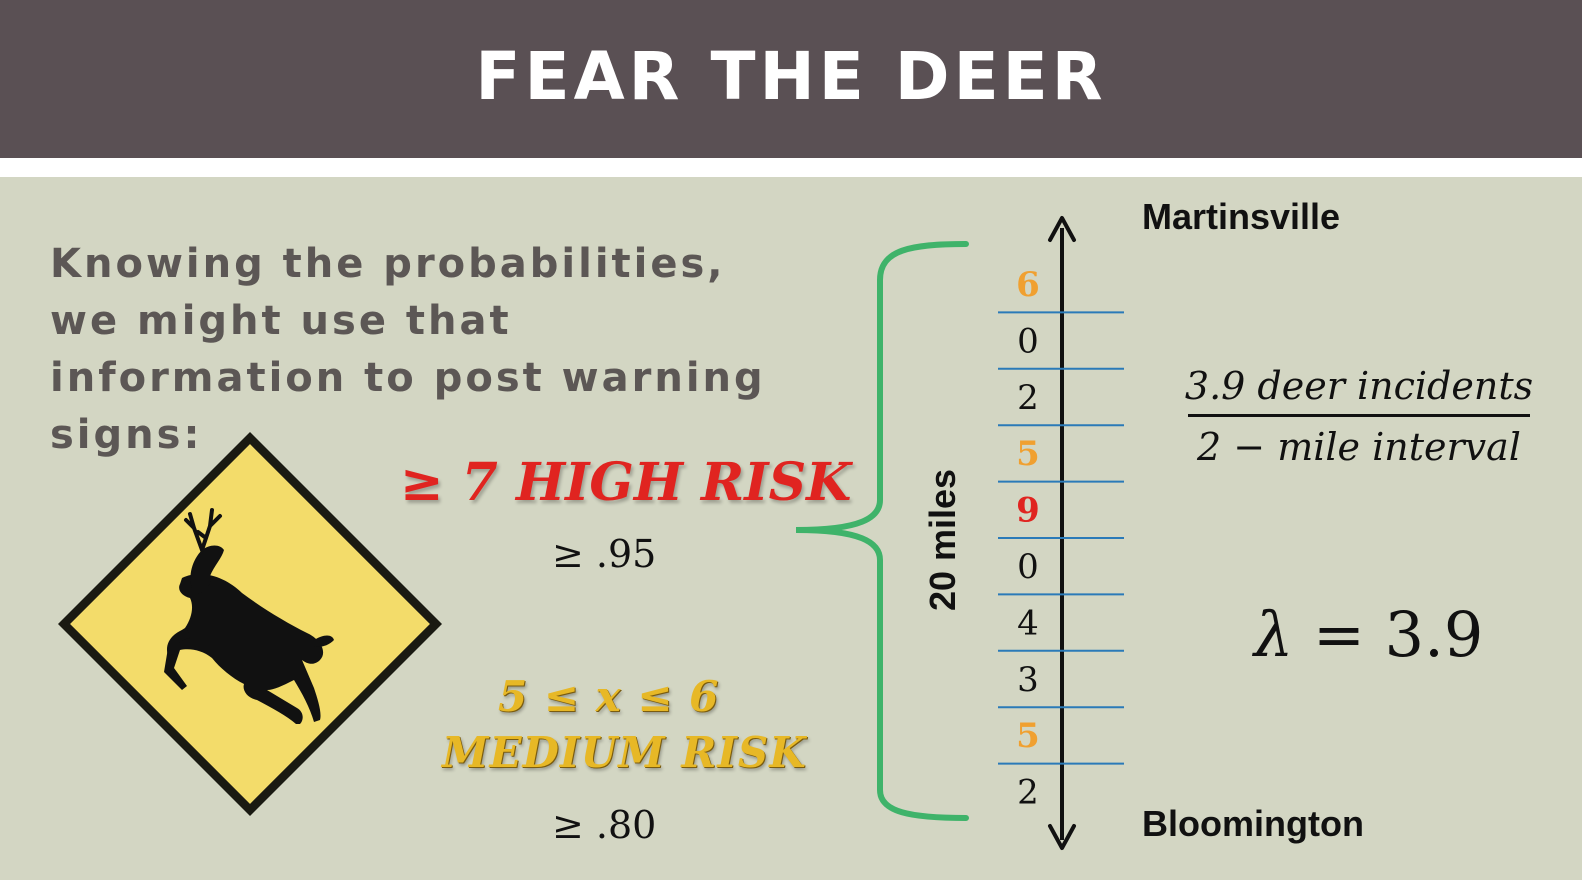 This screenshot has height=880, width=1582. Describe the element at coordinates (1028, 511) in the screenshot. I see `interval-value: 9` at that location.